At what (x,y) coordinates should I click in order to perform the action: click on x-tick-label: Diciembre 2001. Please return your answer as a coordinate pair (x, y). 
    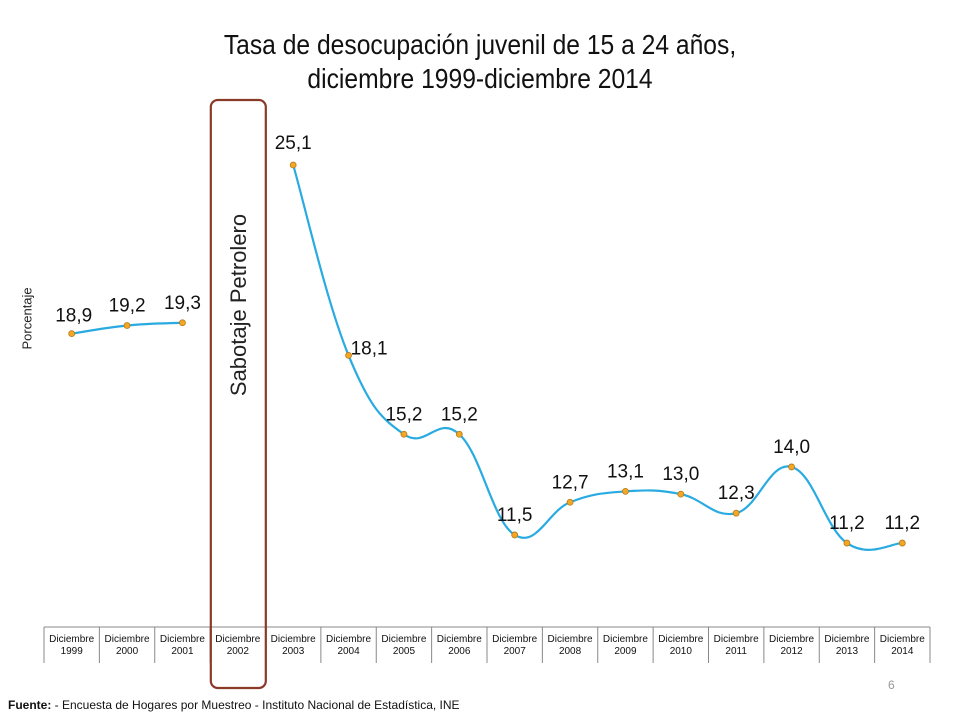
    Looking at the image, I should click on (182, 645).